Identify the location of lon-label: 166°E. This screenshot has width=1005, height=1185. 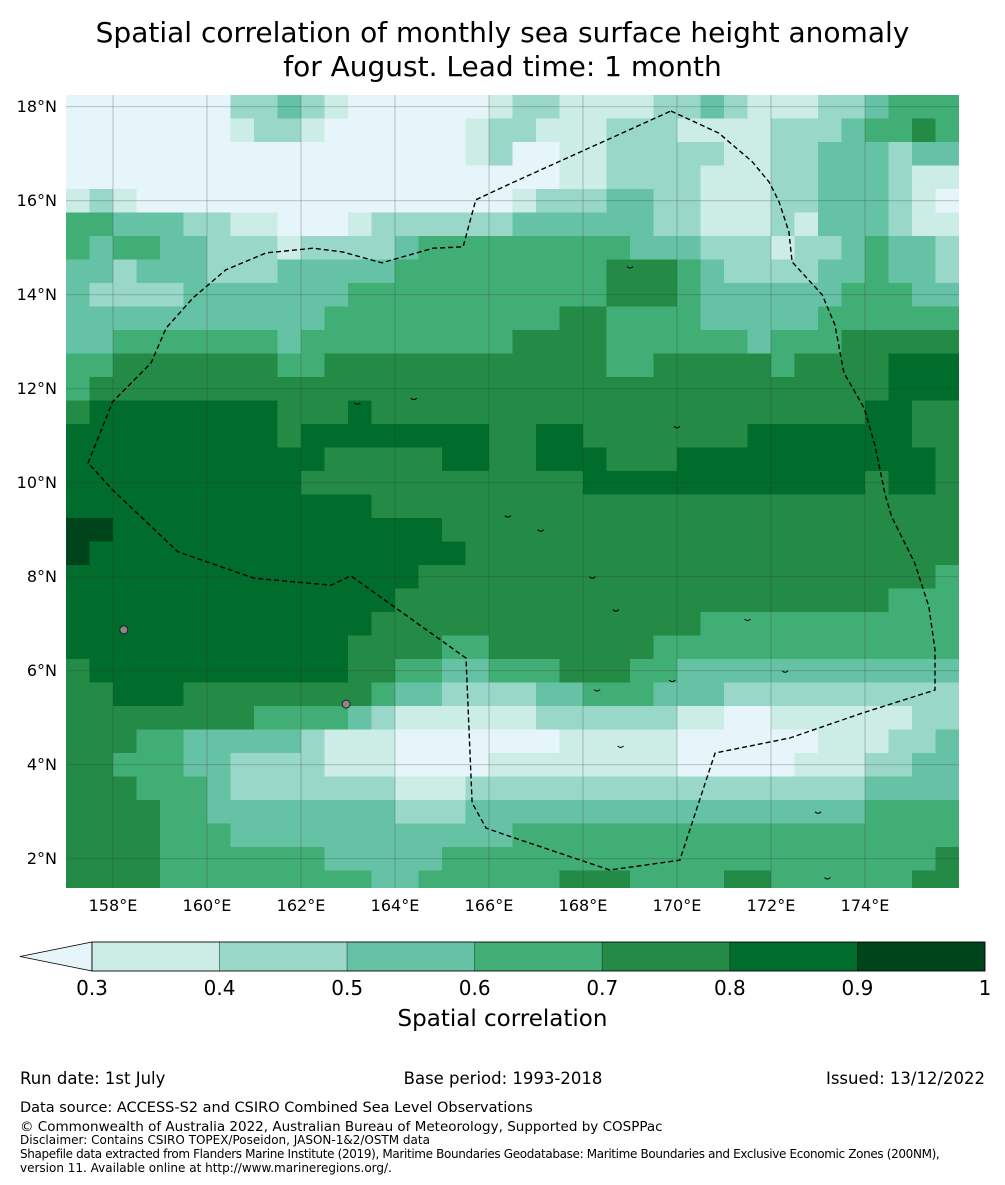
(489, 905).